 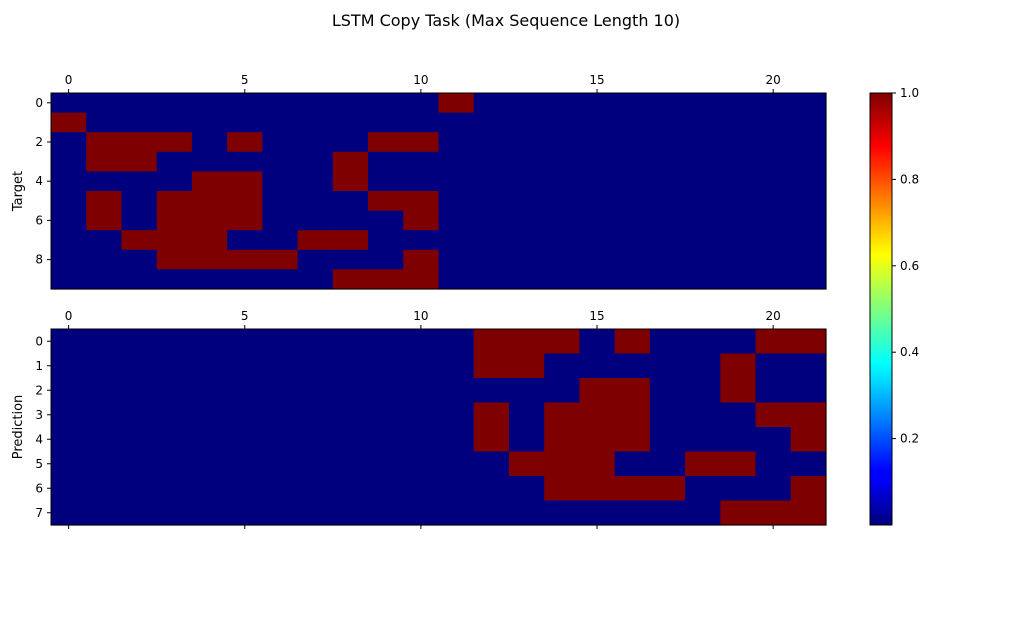 I want to click on target-ytick-label: 4, so click(x=39, y=181).